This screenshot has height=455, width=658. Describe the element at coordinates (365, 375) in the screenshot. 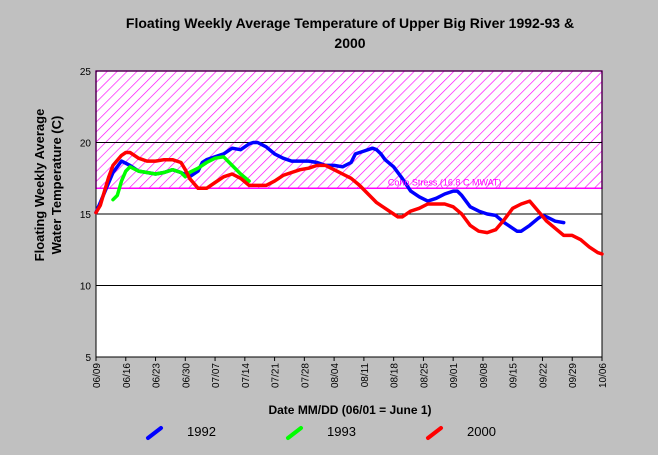

I see `x-tick-label: 08/11` at that location.